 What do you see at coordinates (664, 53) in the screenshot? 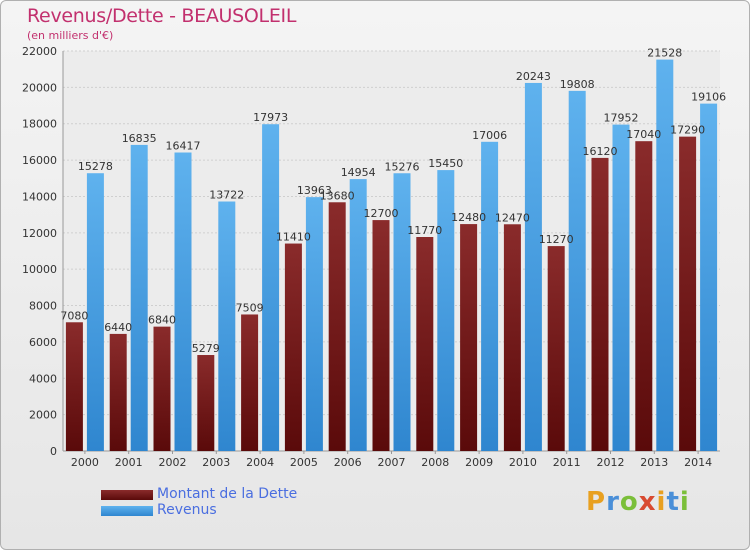
I see `bar-label-revenus: 21528` at bounding box center [664, 53].